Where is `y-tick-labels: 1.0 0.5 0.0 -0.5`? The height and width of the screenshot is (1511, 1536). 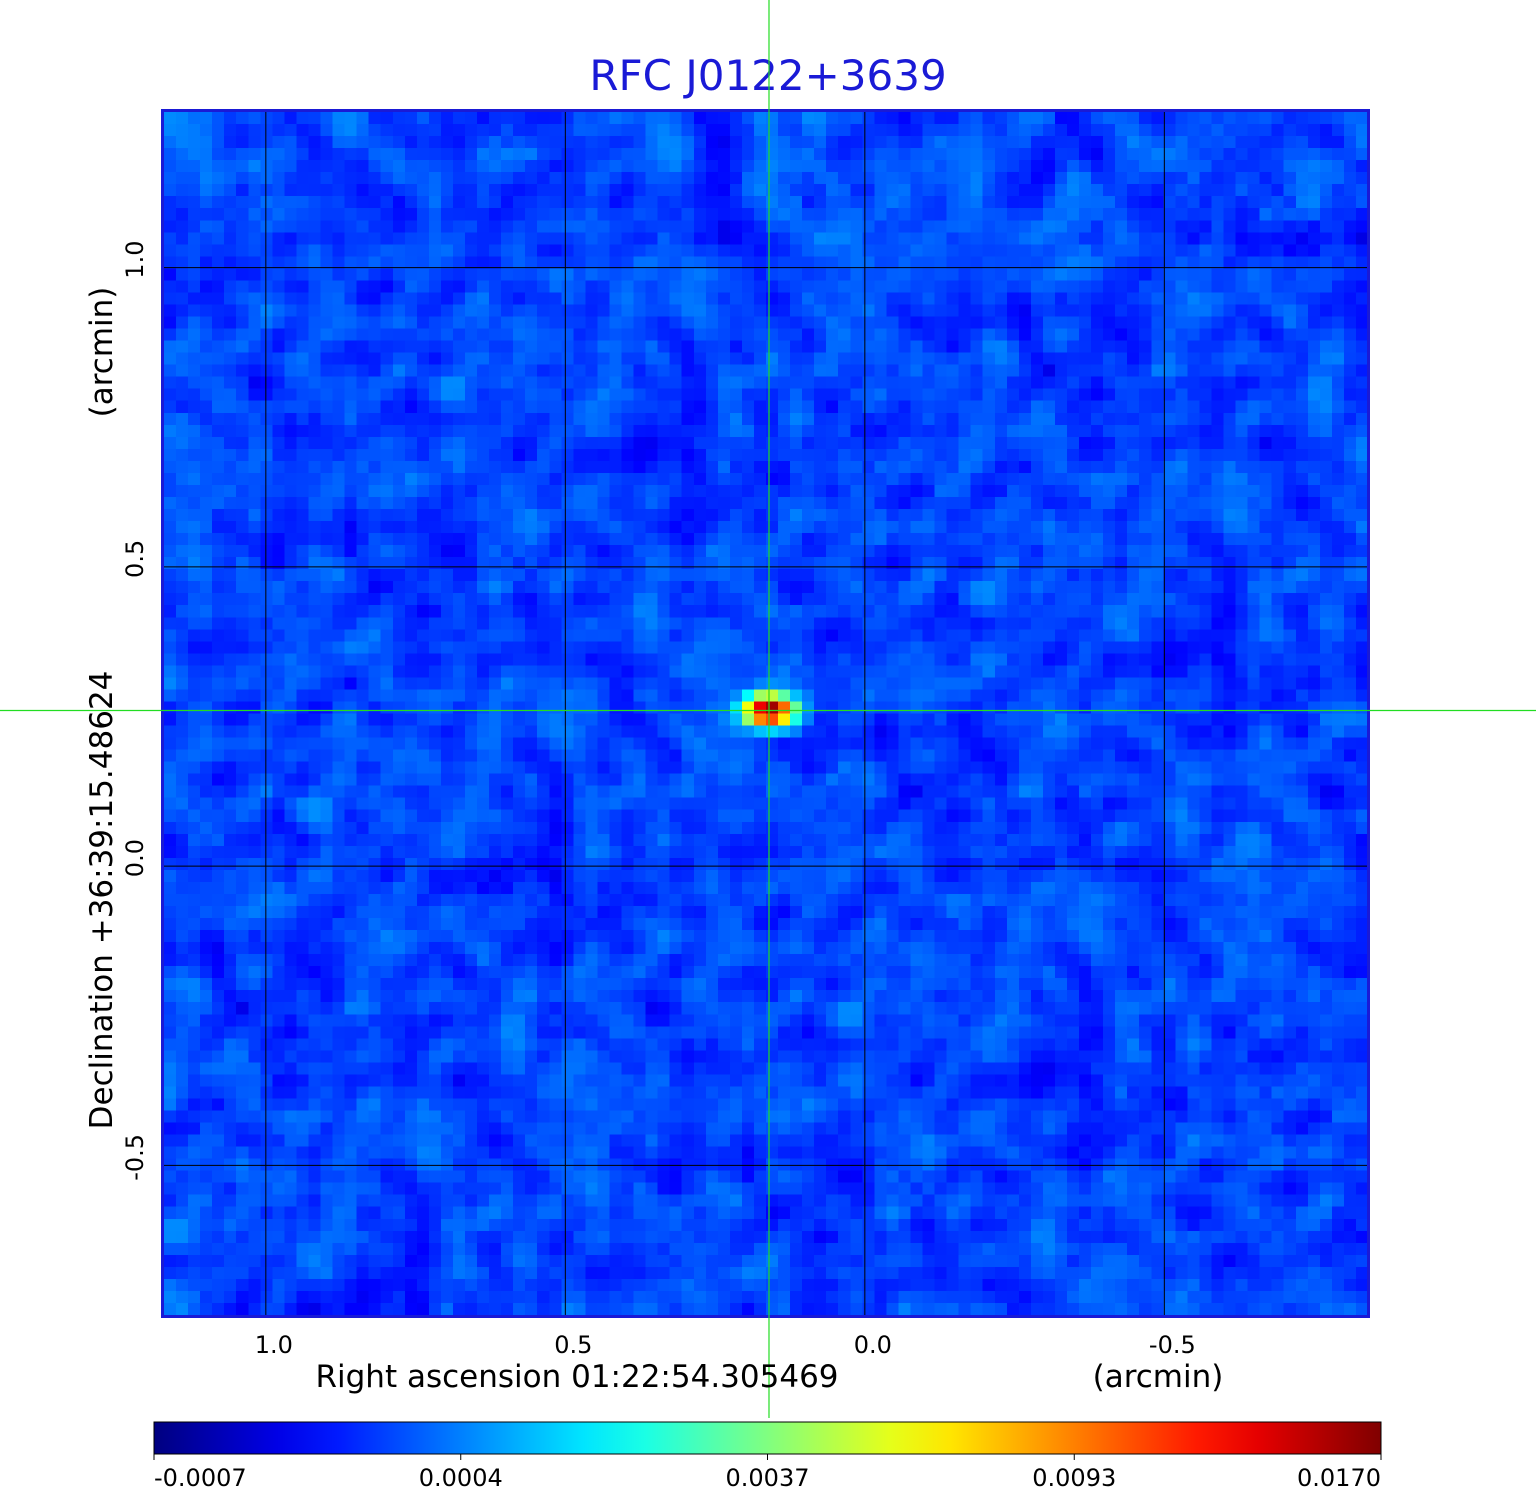
y-tick-labels: 1.0 0.5 0.0 -0.5 is located at coordinates (135, 711).